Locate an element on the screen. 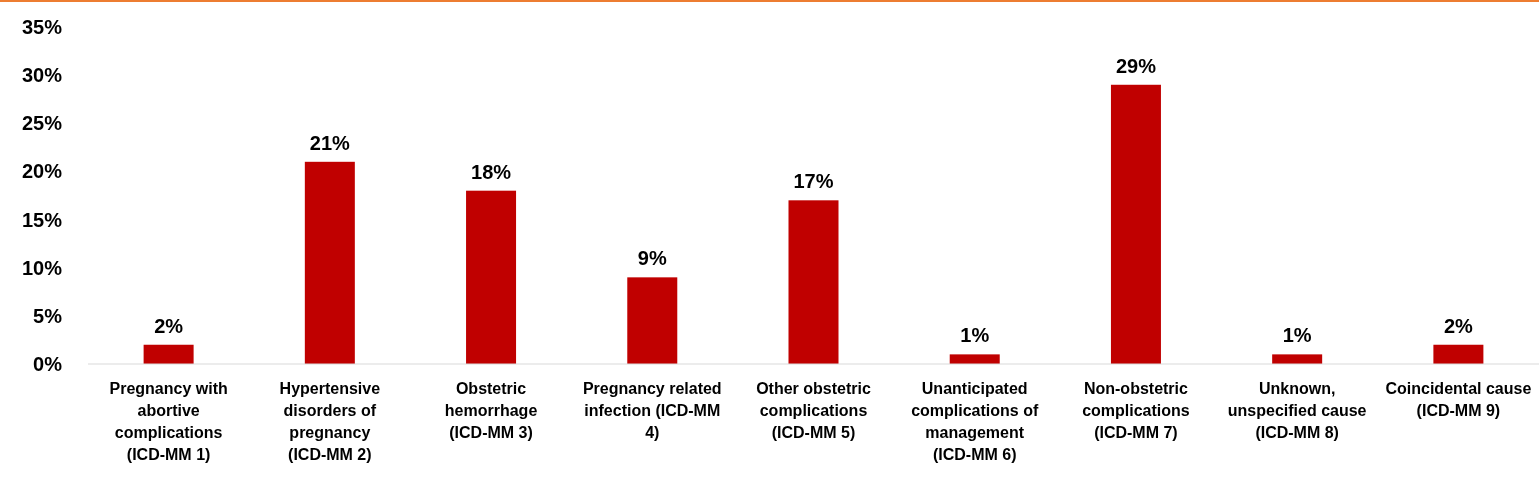 This screenshot has width=1539, height=488. y-tick-label: 20% is located at coordinates (42, 171).